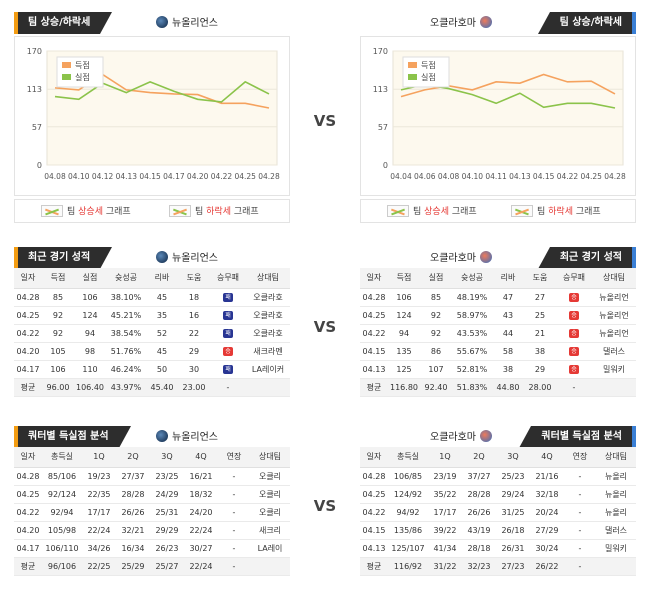 The image size is (650, 598). What do you see at coordinates (463, 258) in the screenshot?
I see `team-name-right: 오클라호마` at bounding box center [463, 258].